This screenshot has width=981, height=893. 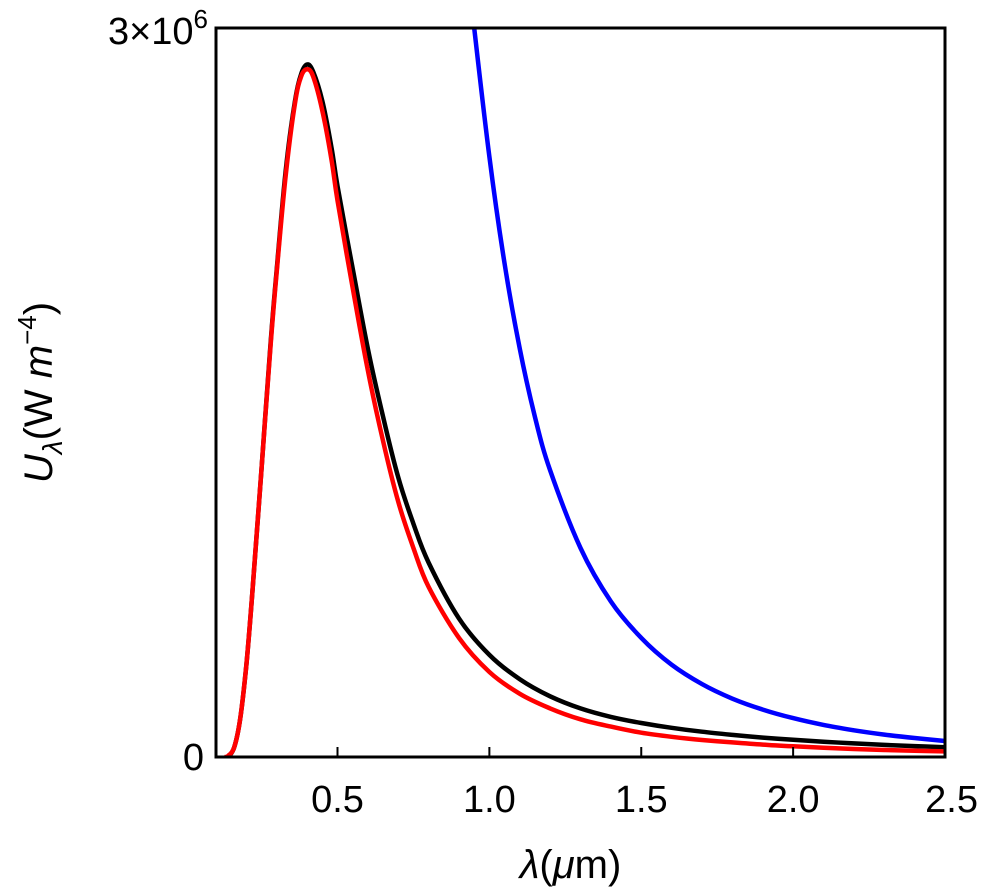 What do you see at coordinates (337, 800) in the screenshot?
I see `x-tick-label: 0.5` at bounding box center [337, 800].